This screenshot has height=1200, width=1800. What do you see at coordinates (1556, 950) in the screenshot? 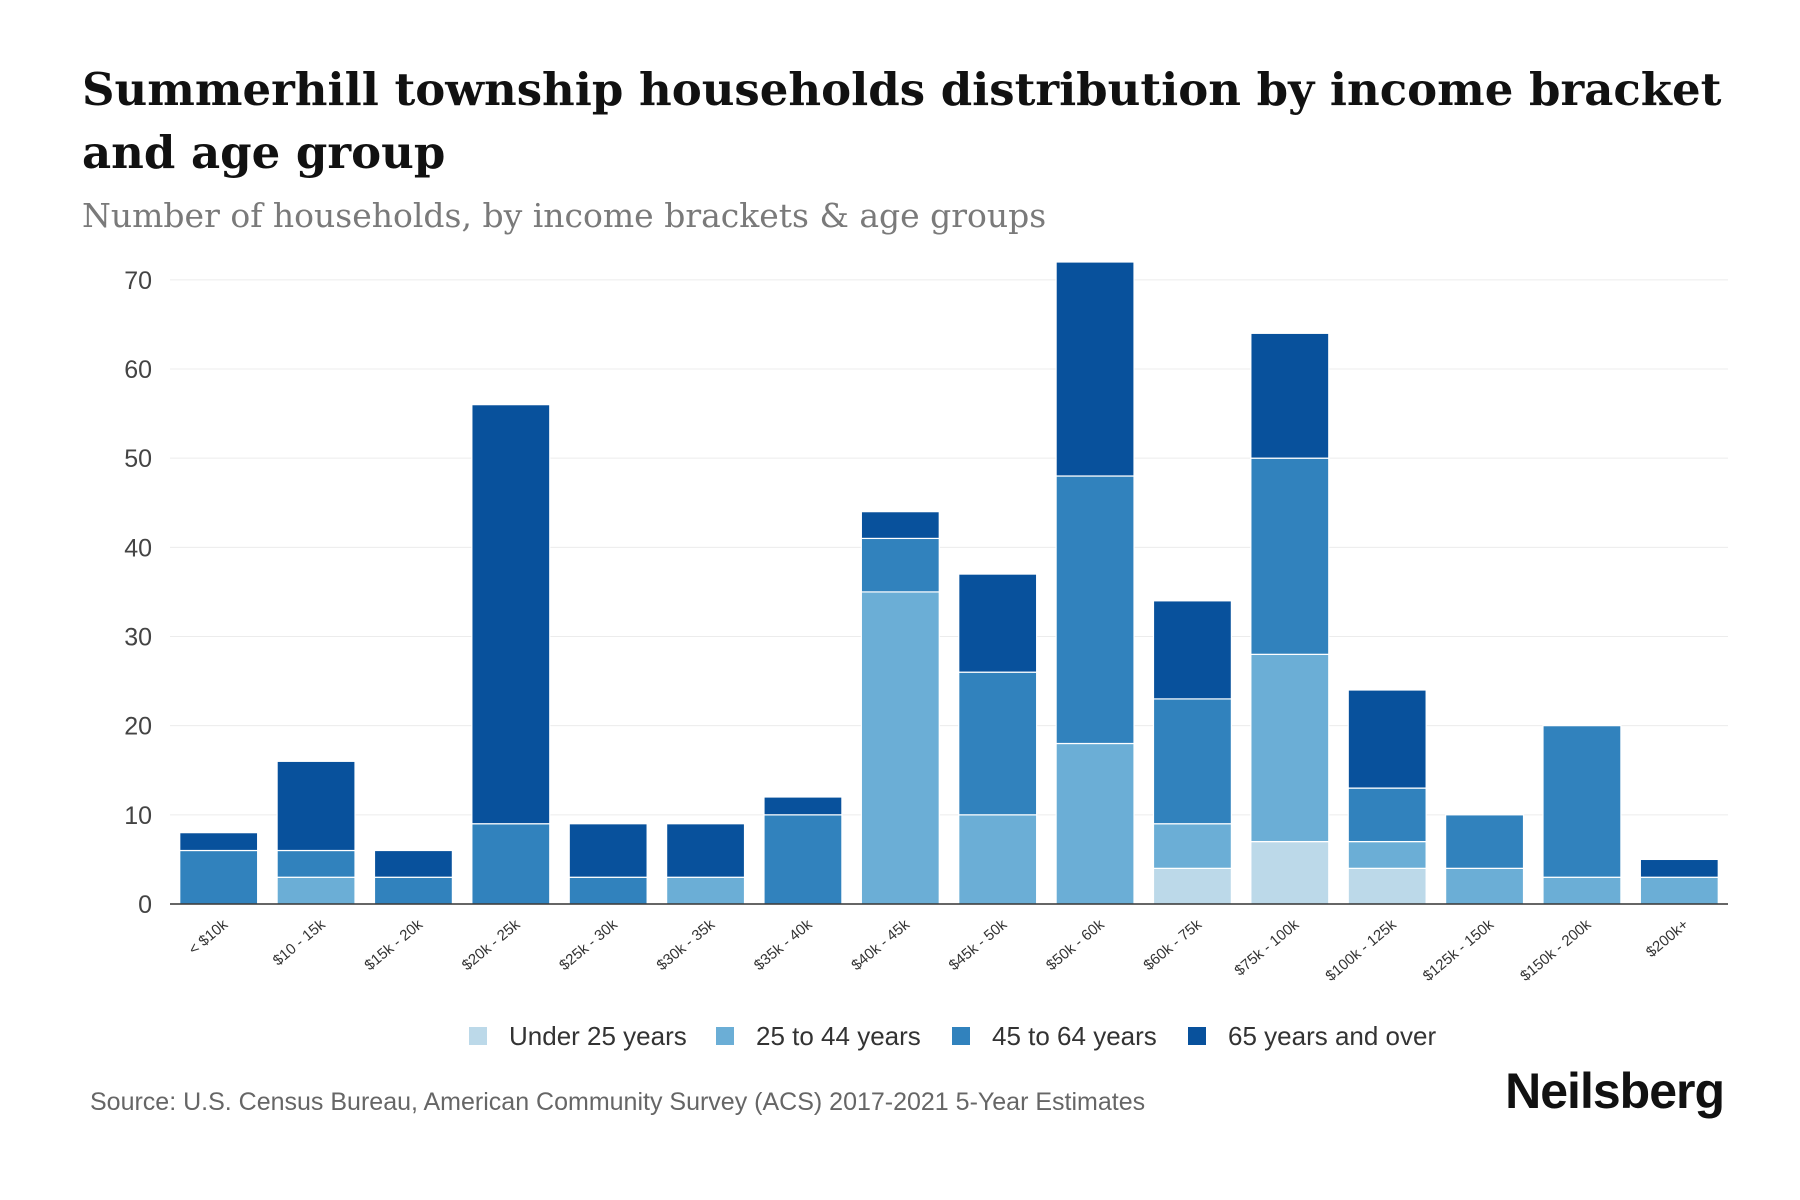
I see `x-tick-label: $150k - 200k` at bounding box center [1556, 950].